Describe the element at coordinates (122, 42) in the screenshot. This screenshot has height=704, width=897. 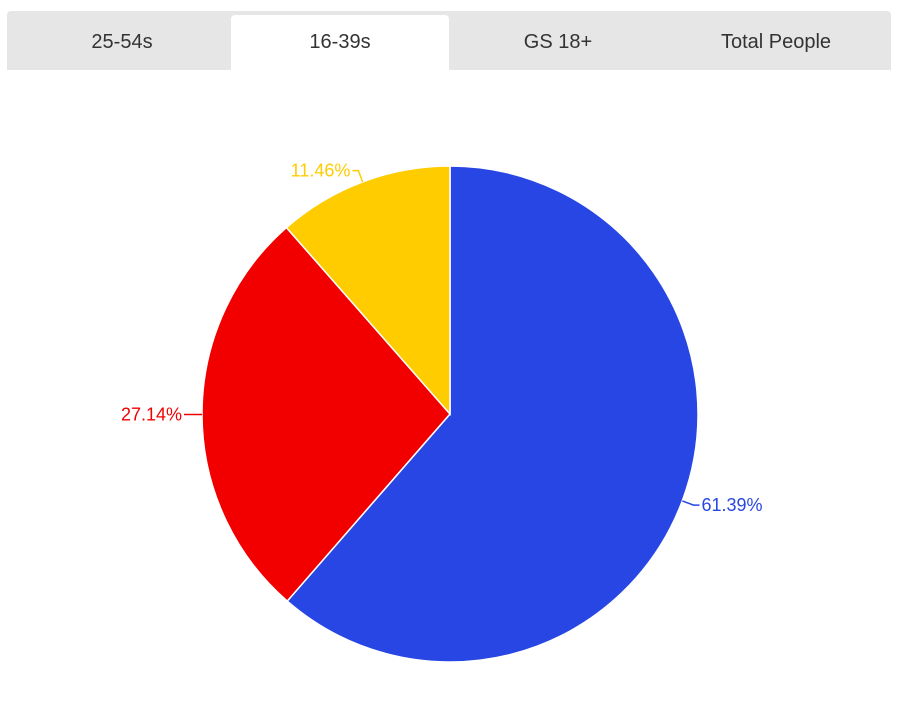
I see `tab-25-54s: 25-54s` at that location.